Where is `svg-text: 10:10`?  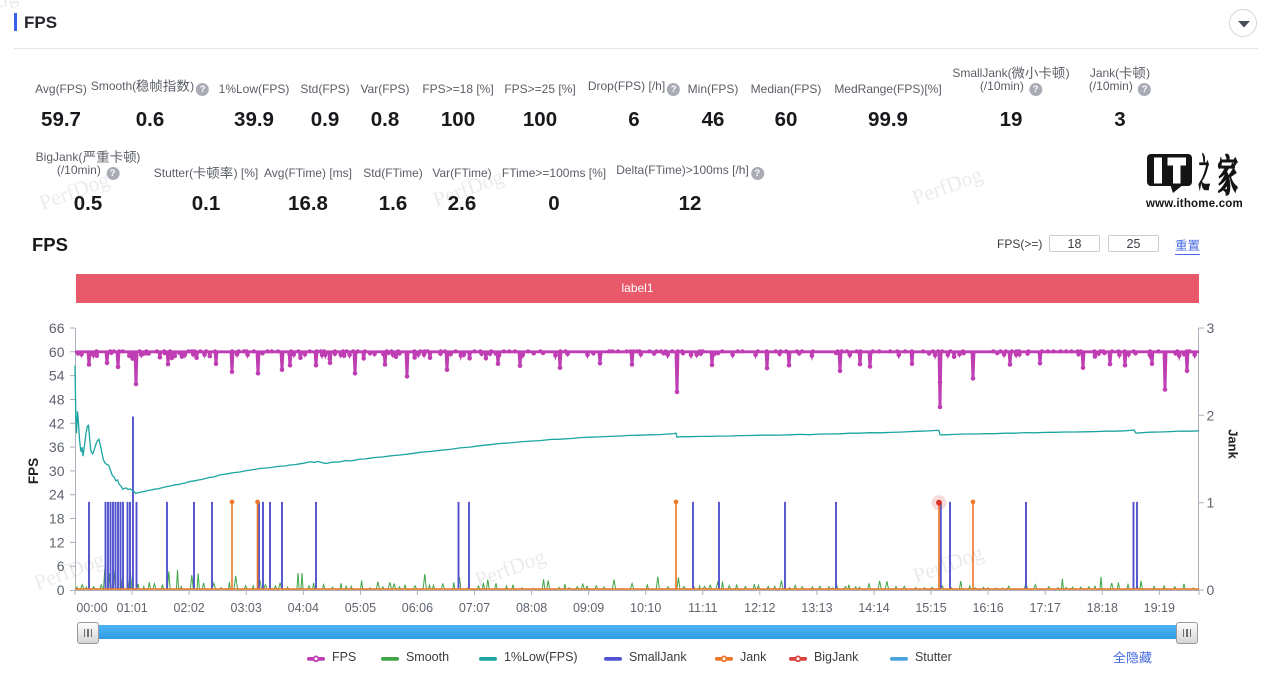 svg-text: 10:10 is located at coordinates (645, 608).